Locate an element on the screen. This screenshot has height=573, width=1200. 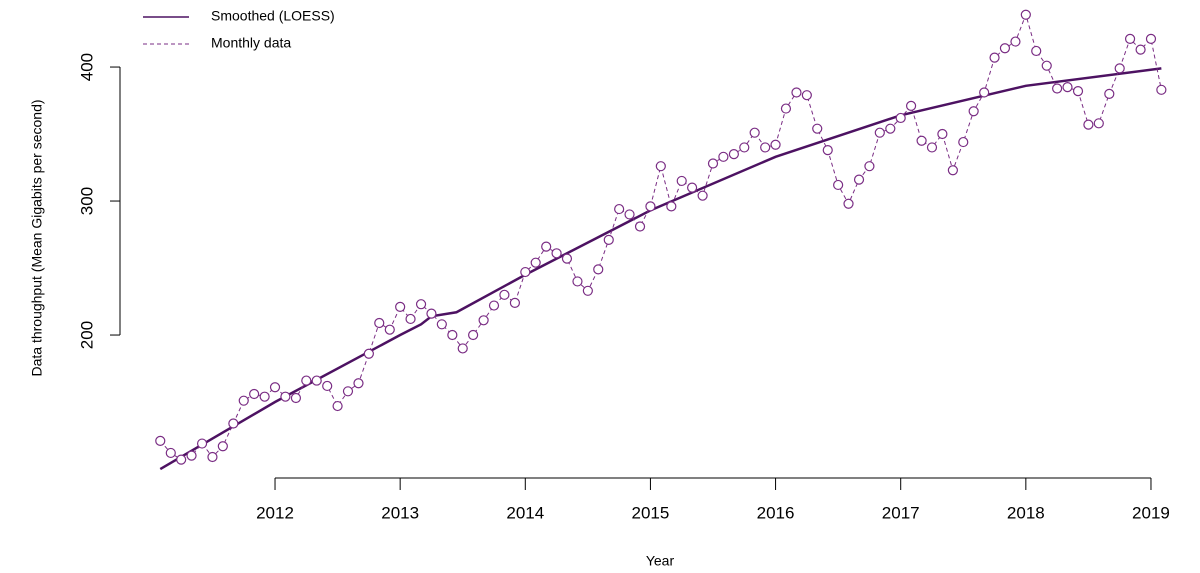
y-tick-label: 400 is located at coordinates (86, 67).